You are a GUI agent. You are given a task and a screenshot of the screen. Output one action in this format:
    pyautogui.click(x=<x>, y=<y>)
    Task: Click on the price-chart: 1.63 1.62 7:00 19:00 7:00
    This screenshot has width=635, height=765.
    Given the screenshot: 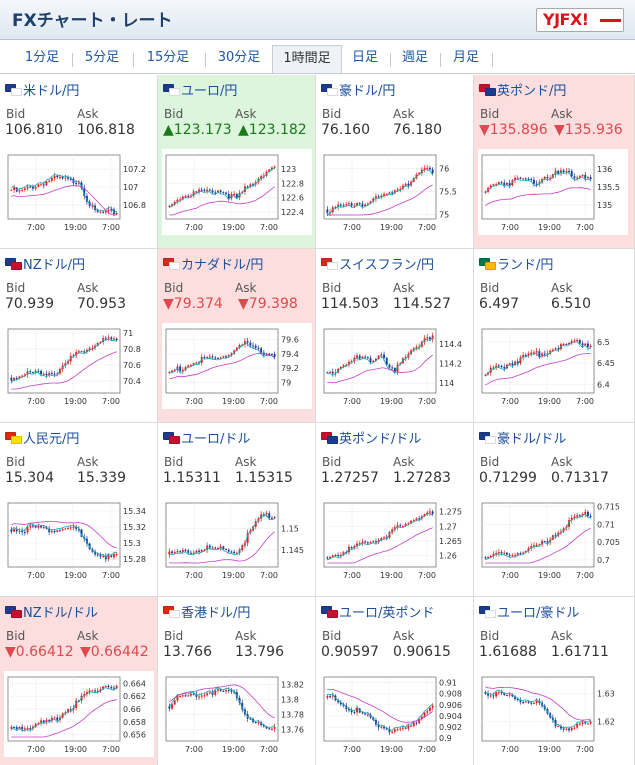 What is the action you would take?
    pyautogui.click(x=553, y=714)
    